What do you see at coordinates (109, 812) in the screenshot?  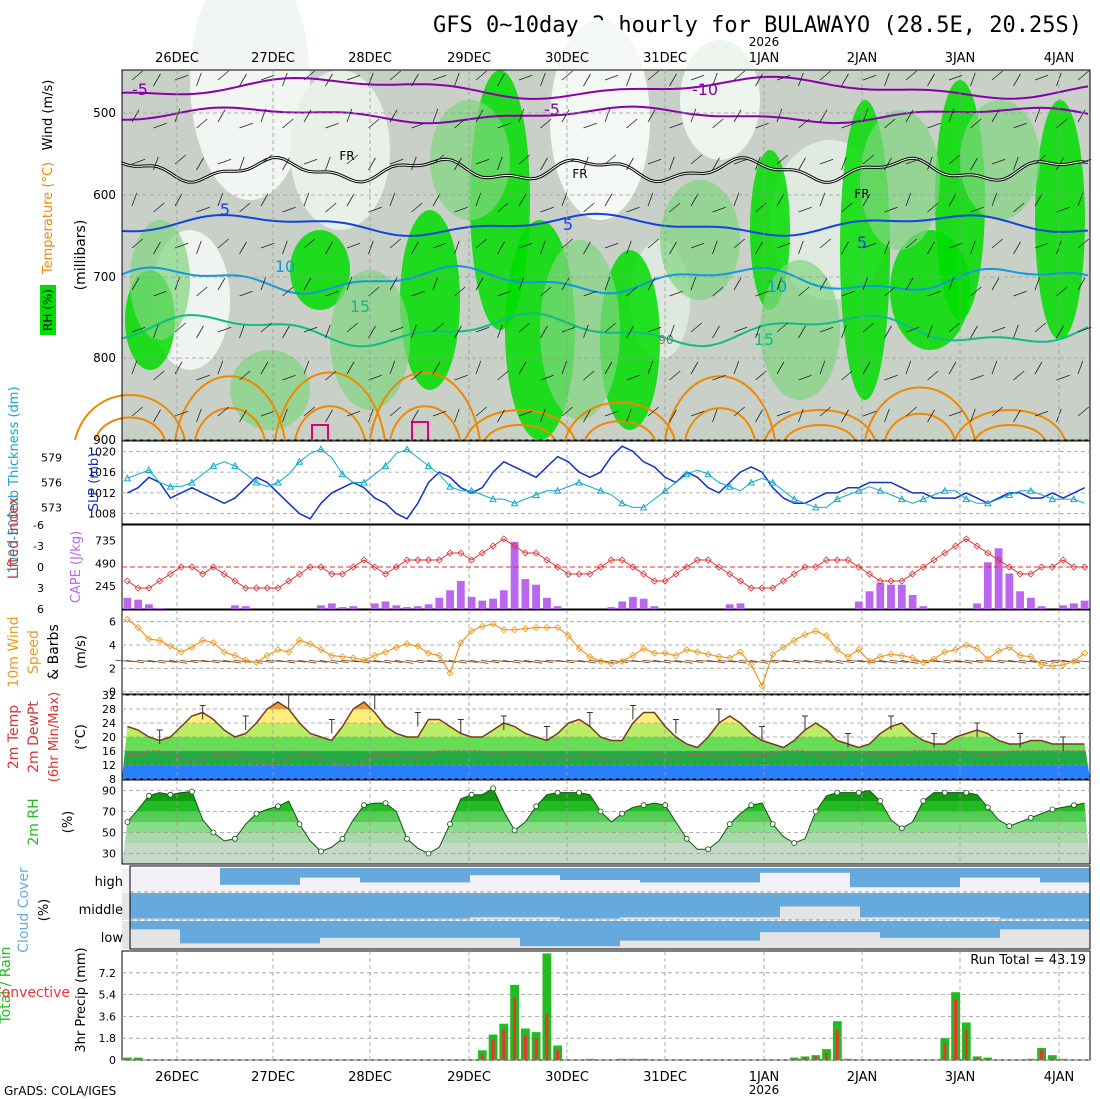 I see `rh-tick: 70` at bounding box center [109, 812].